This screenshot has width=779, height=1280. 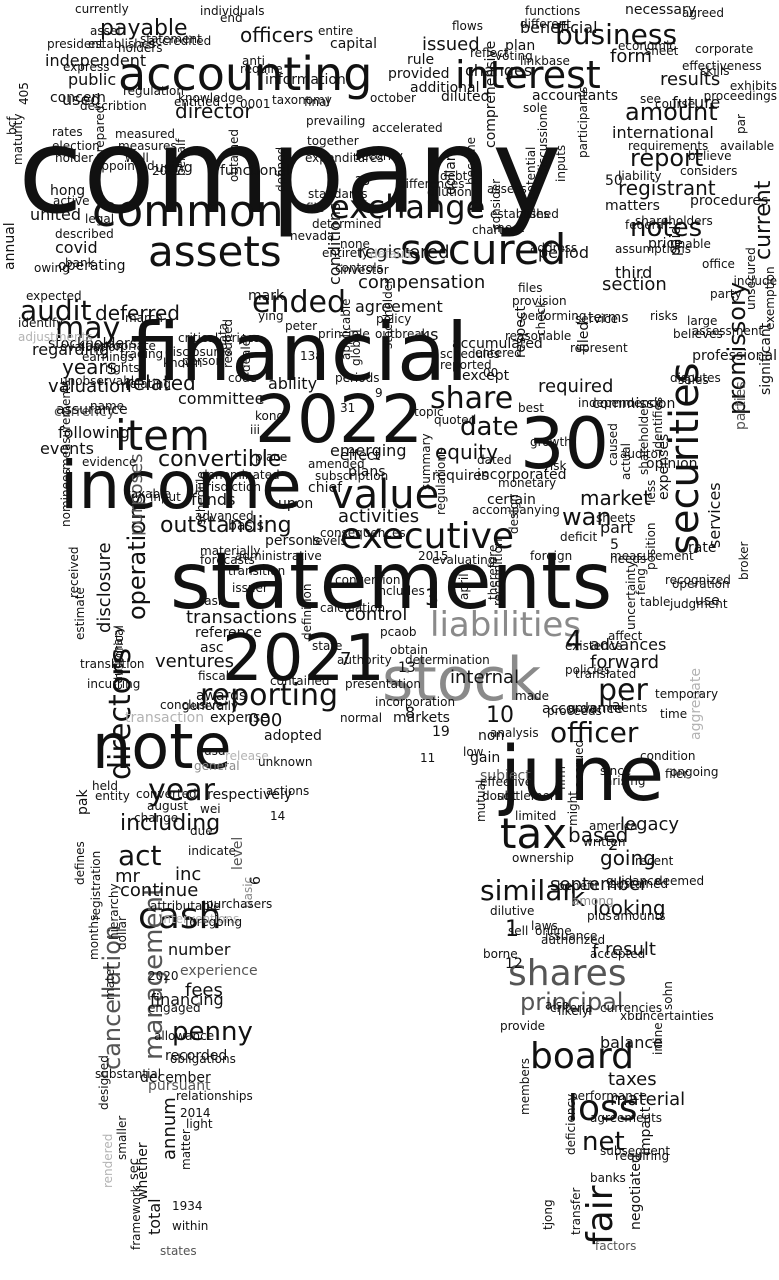 I want to click on word-shareholder: shareholder, so click(x=644, y=439).